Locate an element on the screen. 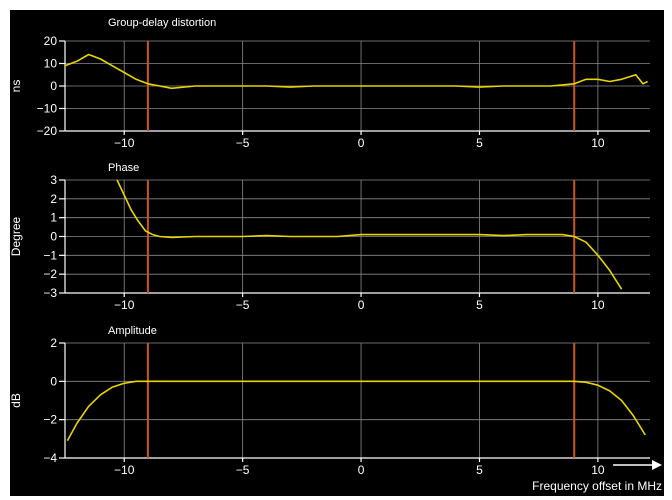 This screenshot has height=500, width=672. group-delay-y-tick-label: 0 is located at coordinates (53, 86).